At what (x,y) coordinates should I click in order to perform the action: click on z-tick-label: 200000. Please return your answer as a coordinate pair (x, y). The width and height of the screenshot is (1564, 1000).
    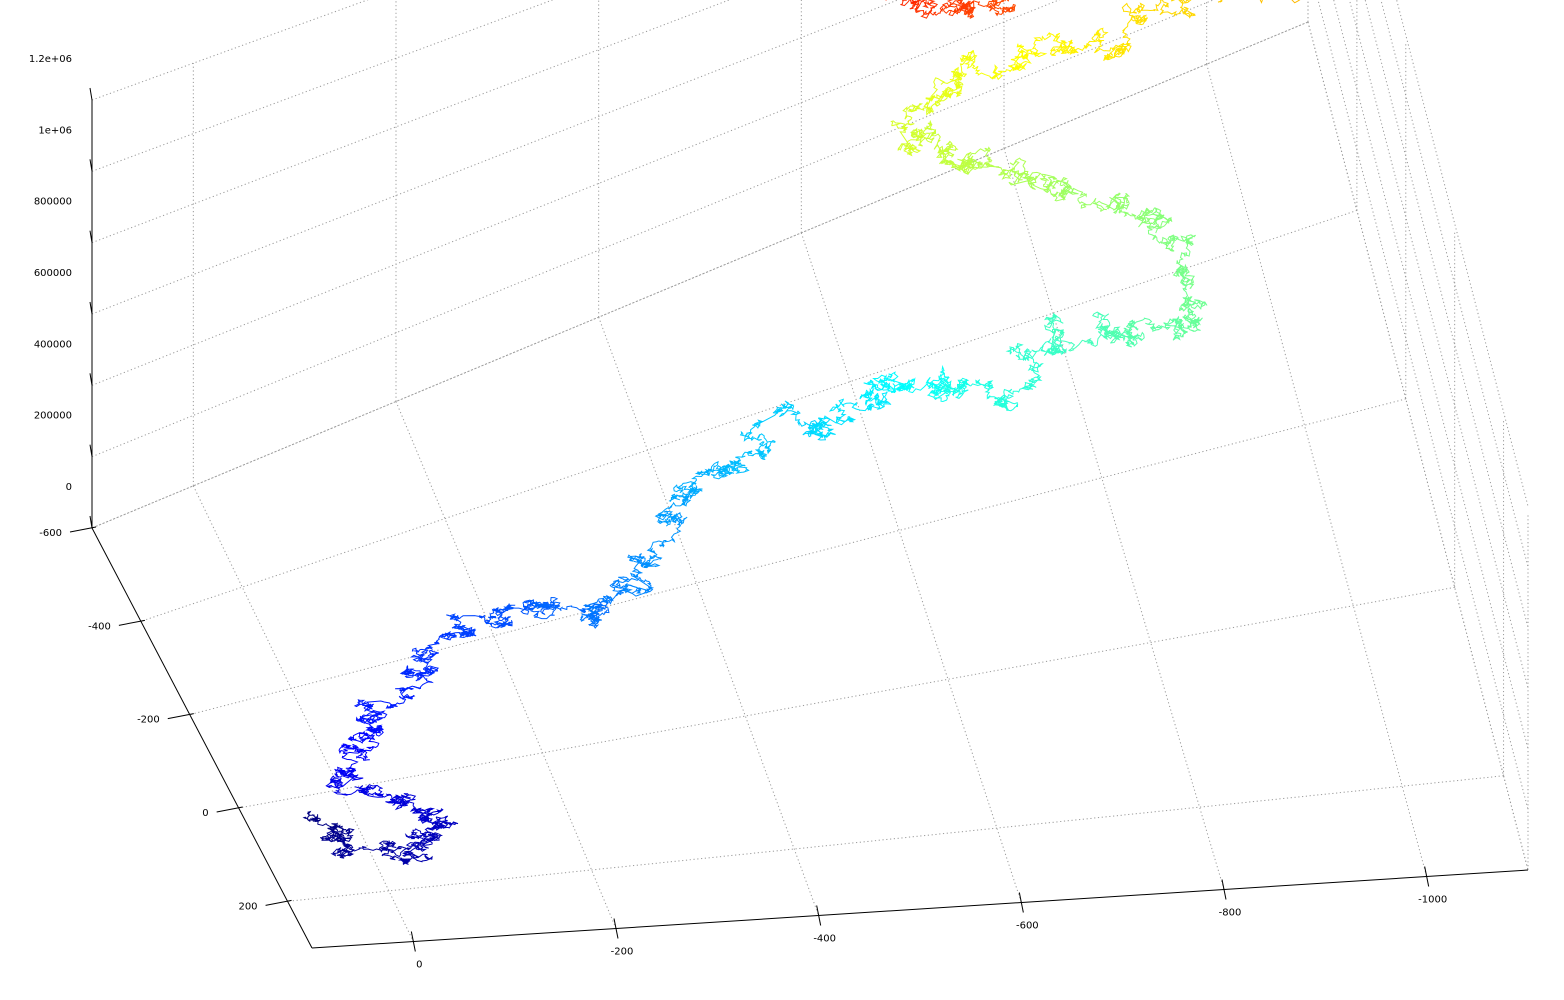
    Looking at the image, I should click on (53, 416).